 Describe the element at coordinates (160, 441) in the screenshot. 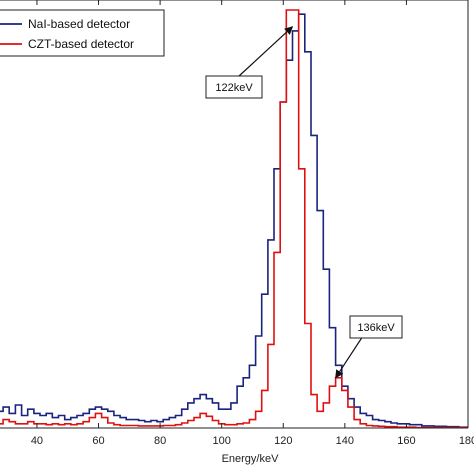

I see `x-tick-label: 80` at that location.